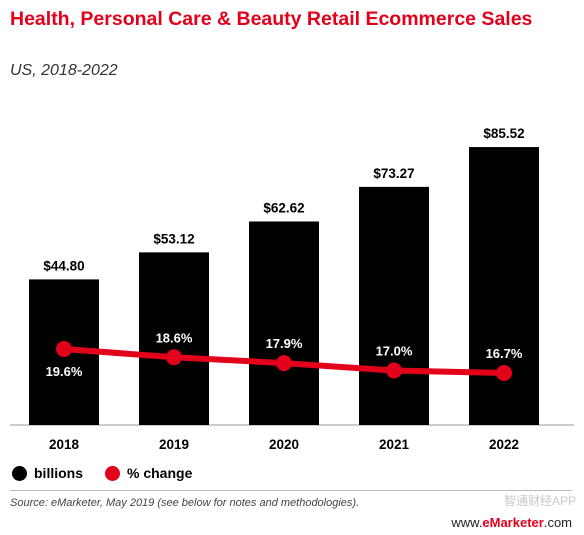  Describe the element at coordinates (160, 473) in the screenshot. I see `legend-label-pct-change: % change` at that location.